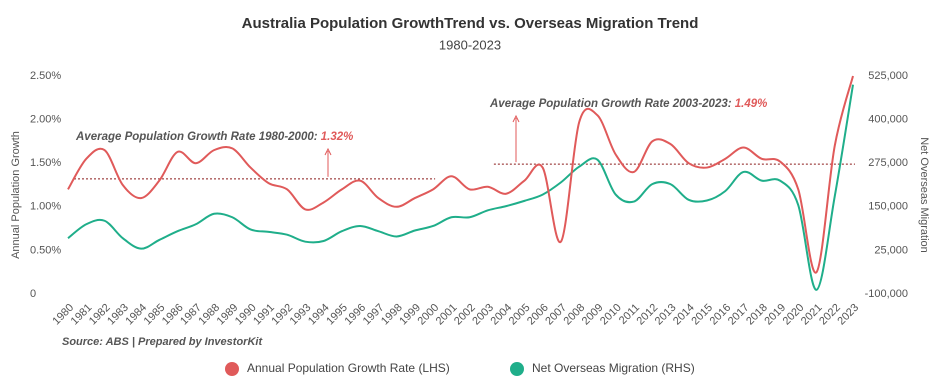 This screenshot has height=390, width=939. What do you see at coordinates (45, 250) in the screenshot?
I see `y-tick-label: 0.50%` at bounding box center [45, 250].